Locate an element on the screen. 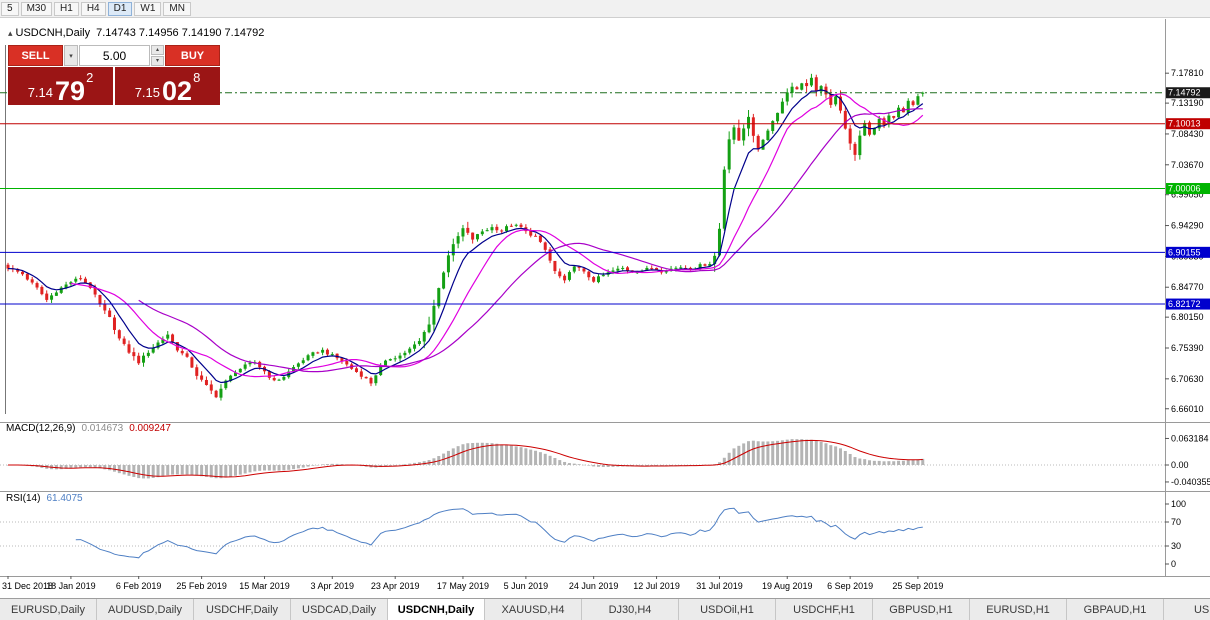  date-tick-label: 23 Apr 2019 is located at coordinates (395, 586).